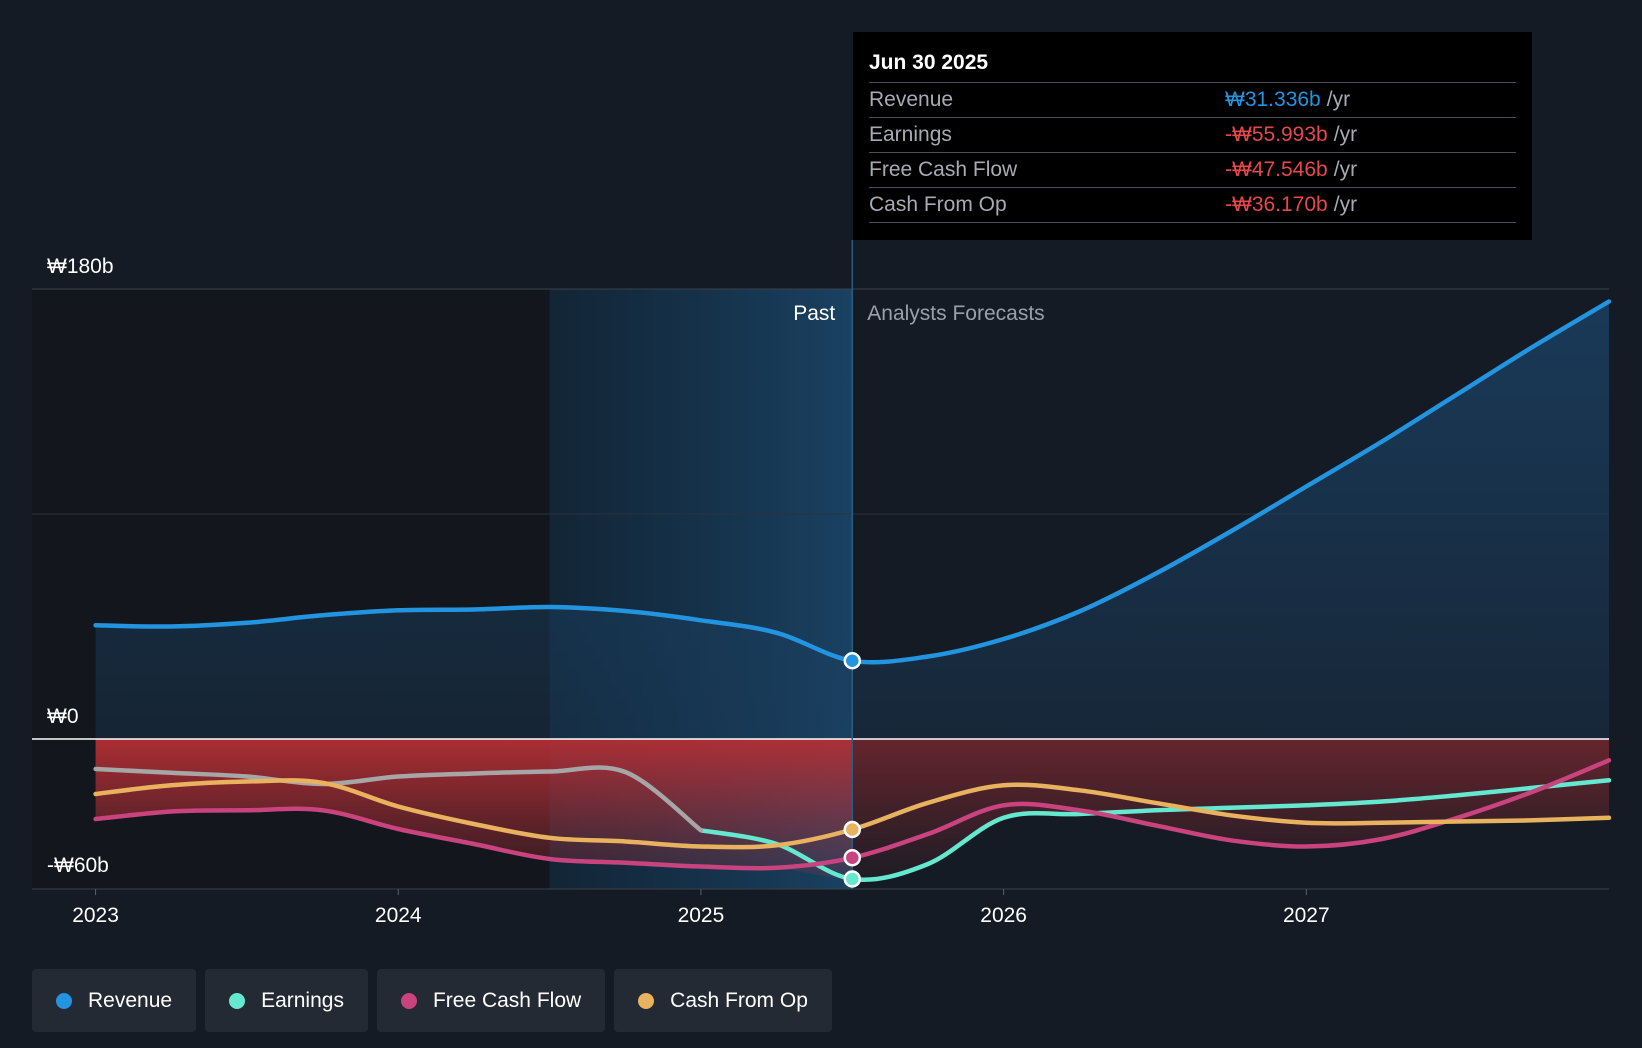 The width and height of the screenshot is (1642, 1048). I want to click on legend-item-revenue: Revenue, so click(114, 1000).